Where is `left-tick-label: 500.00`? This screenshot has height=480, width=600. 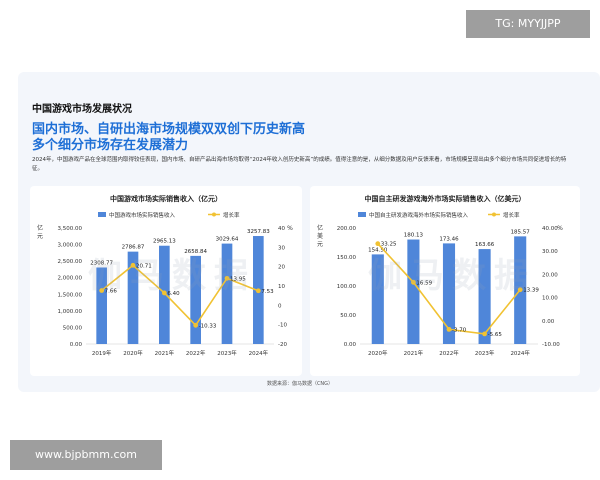 left-tick-label: 500.00 is located at coordinates (73, 328).